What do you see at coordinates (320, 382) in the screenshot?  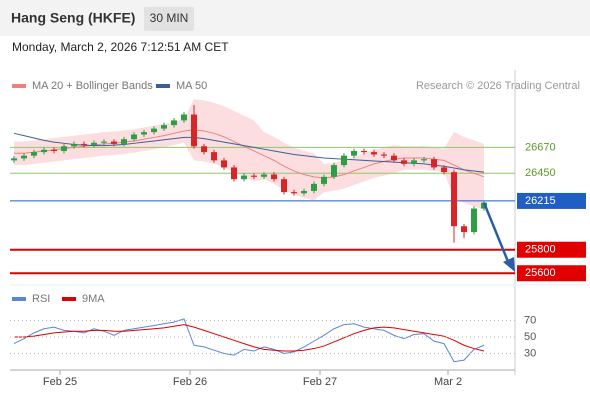 I see `x-tick-label: Feb 27` at bounding box center [320, 382].